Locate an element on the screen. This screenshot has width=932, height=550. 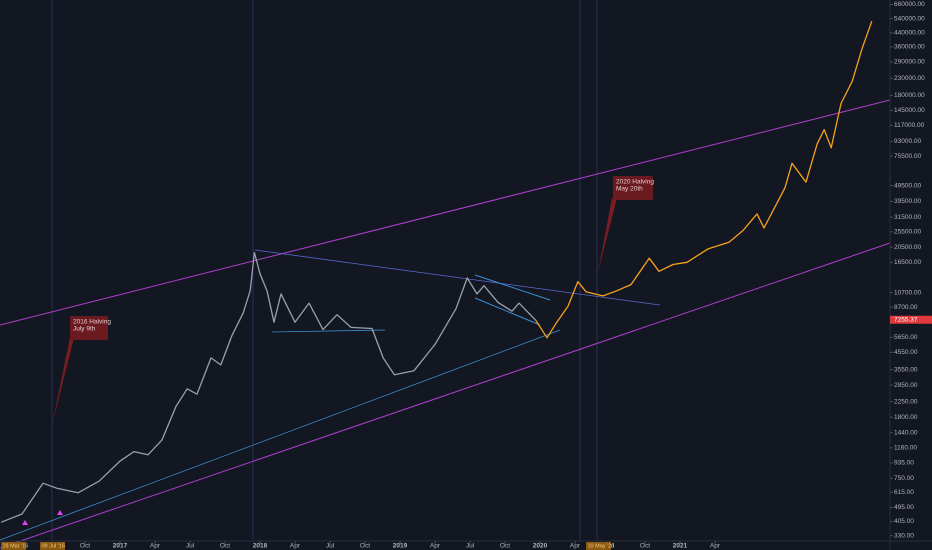
y-tick-label: 495.00 is located at coordinates (904, 507).